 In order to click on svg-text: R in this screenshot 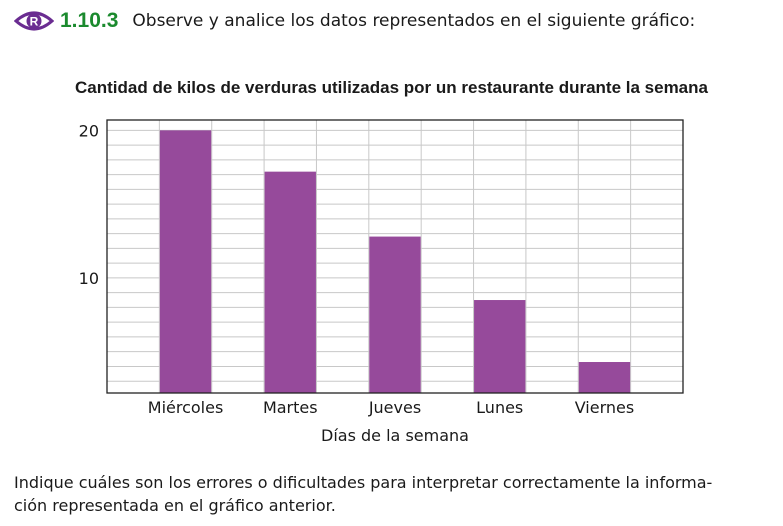, I will do `click(34, 22)`.